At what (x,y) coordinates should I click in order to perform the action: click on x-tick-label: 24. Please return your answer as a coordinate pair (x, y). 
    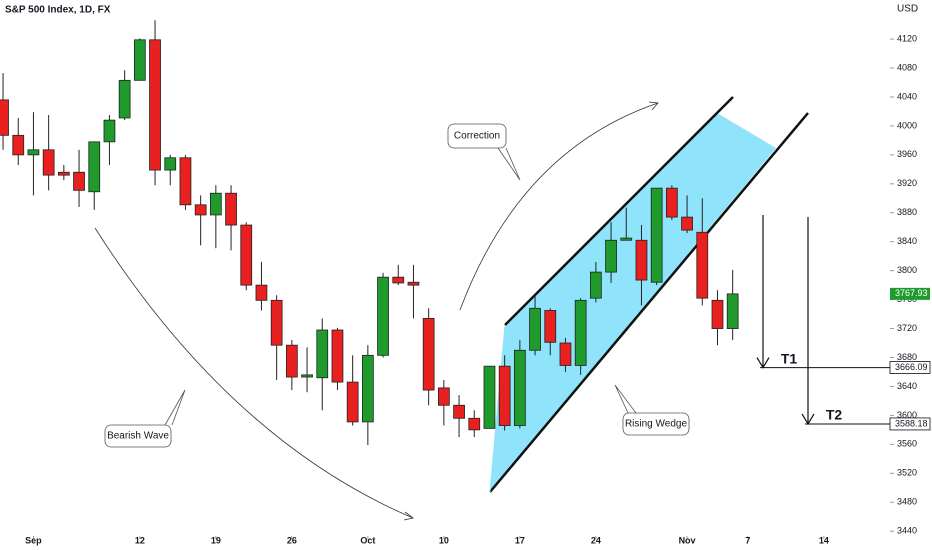
    Looking at the image, I should click on (596, 540).